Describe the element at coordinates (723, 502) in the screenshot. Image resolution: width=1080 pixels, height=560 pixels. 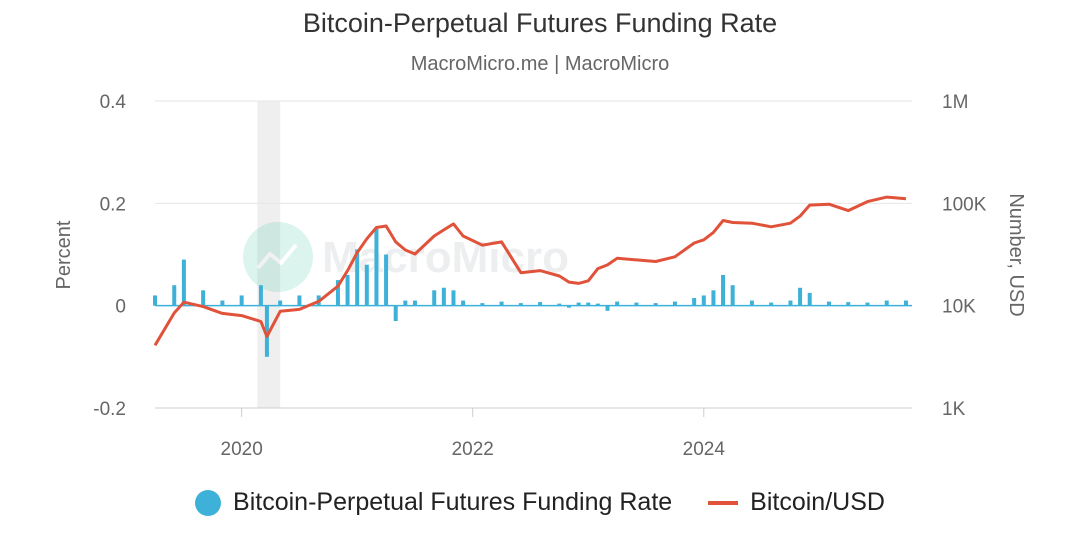
I see `legend-line-icon` at that location.